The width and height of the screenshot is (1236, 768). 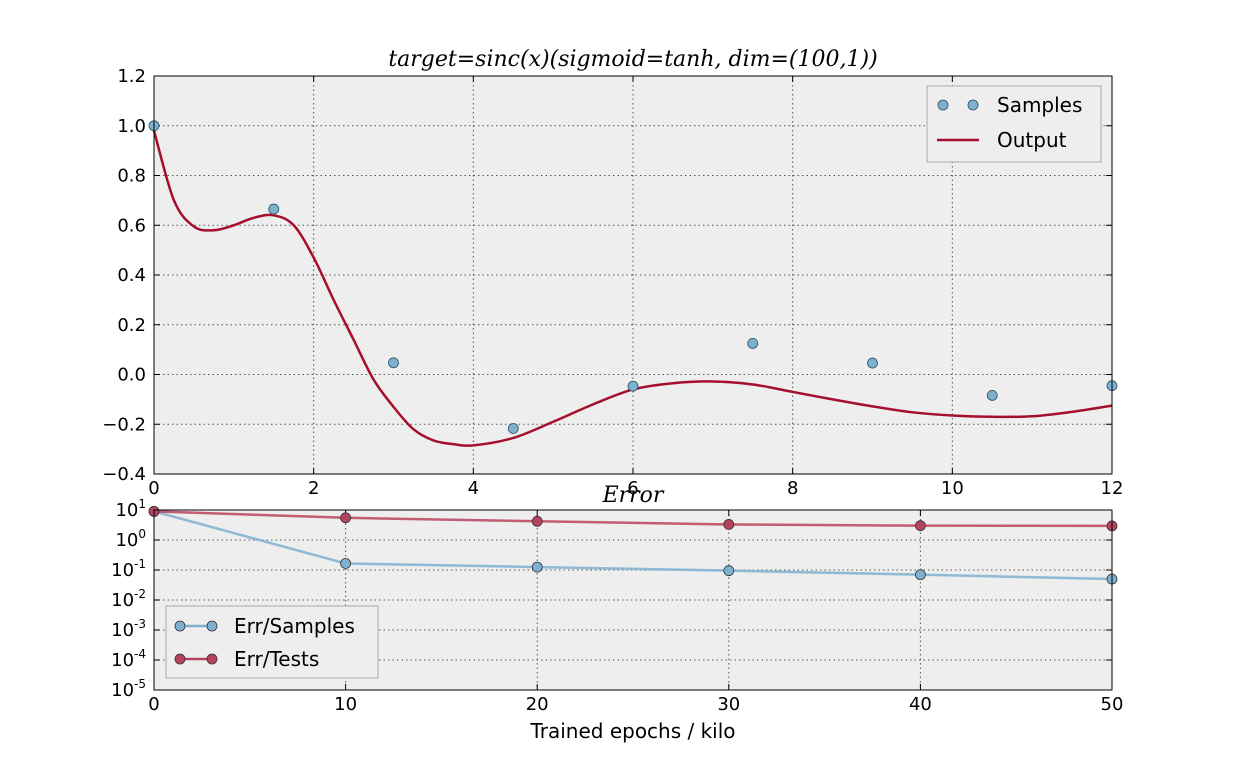 I want to click on legend-output-label: Output, so click(x=1032, y=140).